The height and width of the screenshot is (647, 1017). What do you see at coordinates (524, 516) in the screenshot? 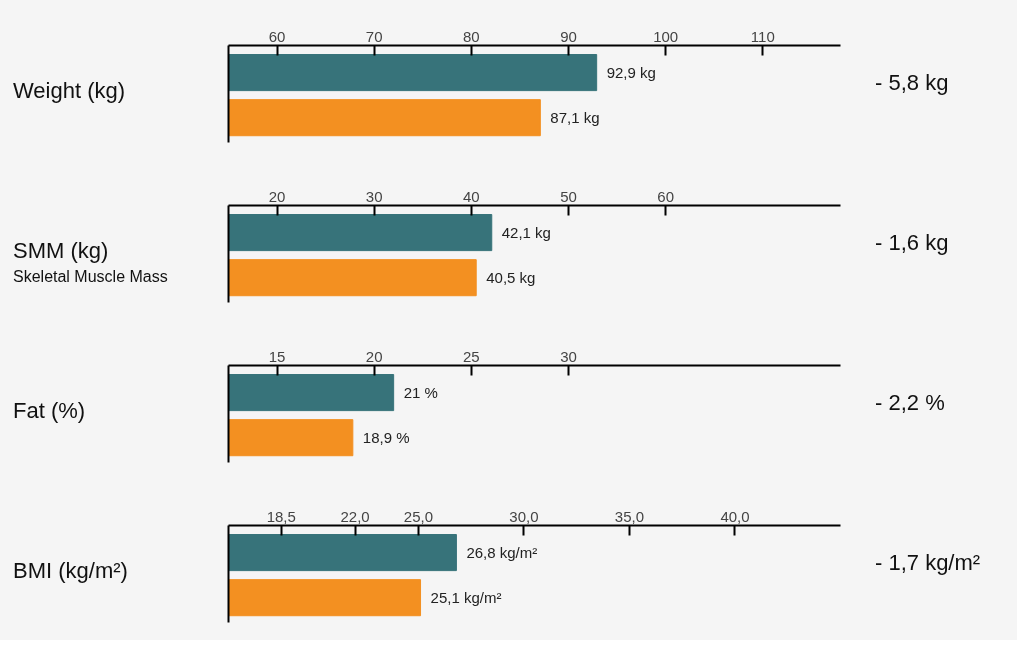
I see `x-tick-label: 30,0` at bounding box center [524, 516].